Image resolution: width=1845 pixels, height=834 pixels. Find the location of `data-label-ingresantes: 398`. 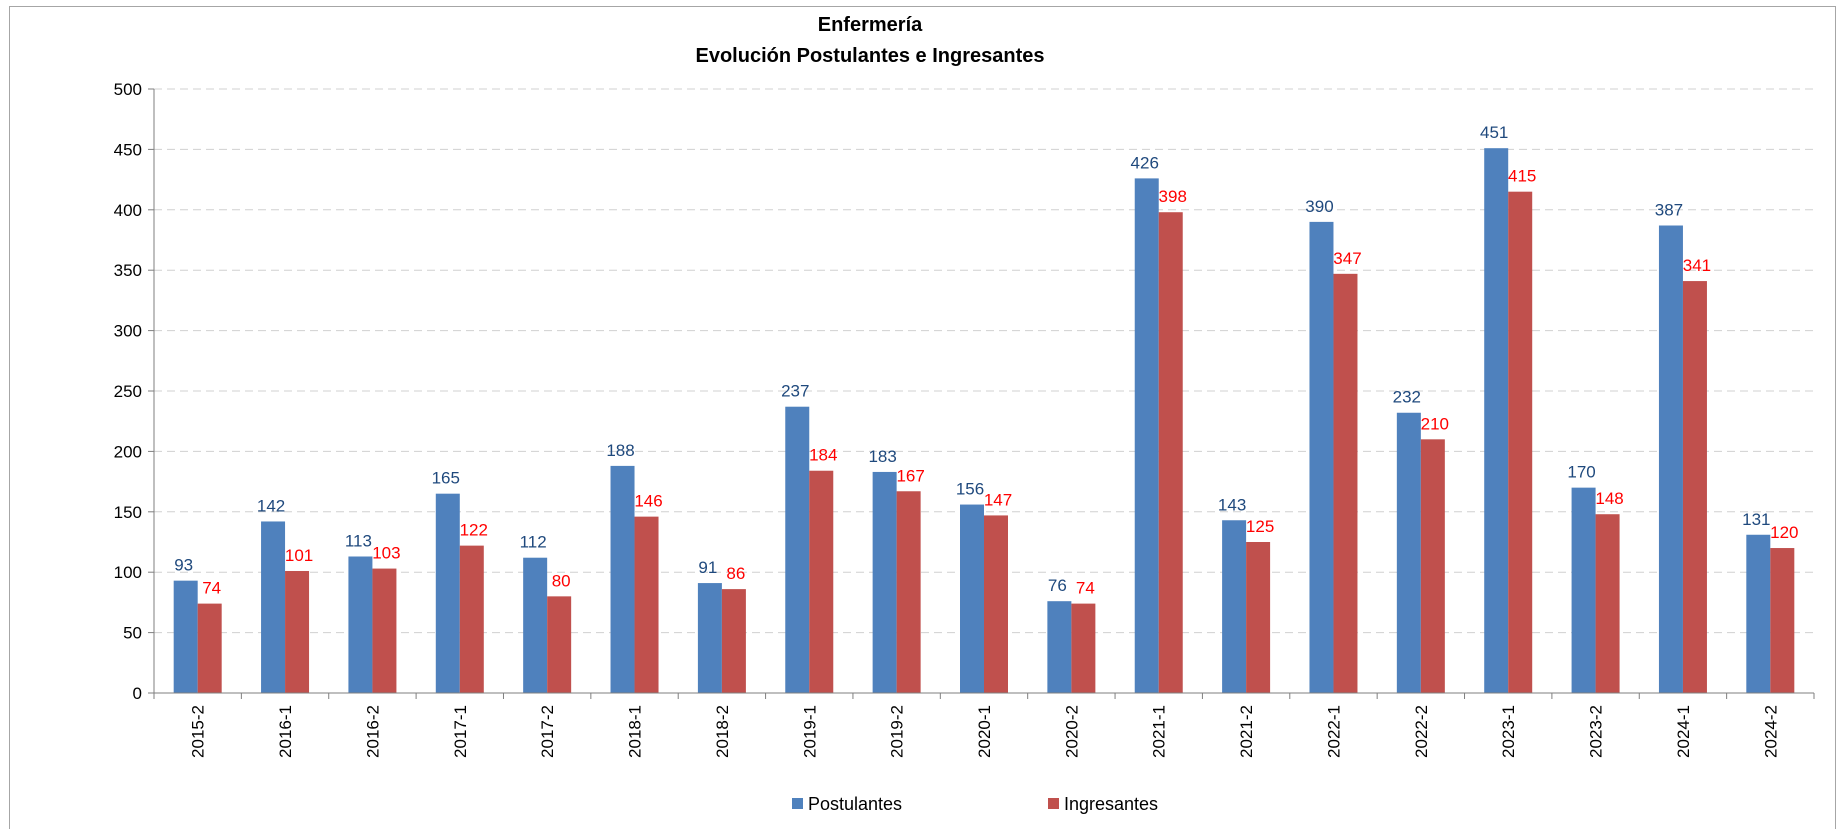

data-label-ingresantes: 398 is located at coordinates (1173, 196).